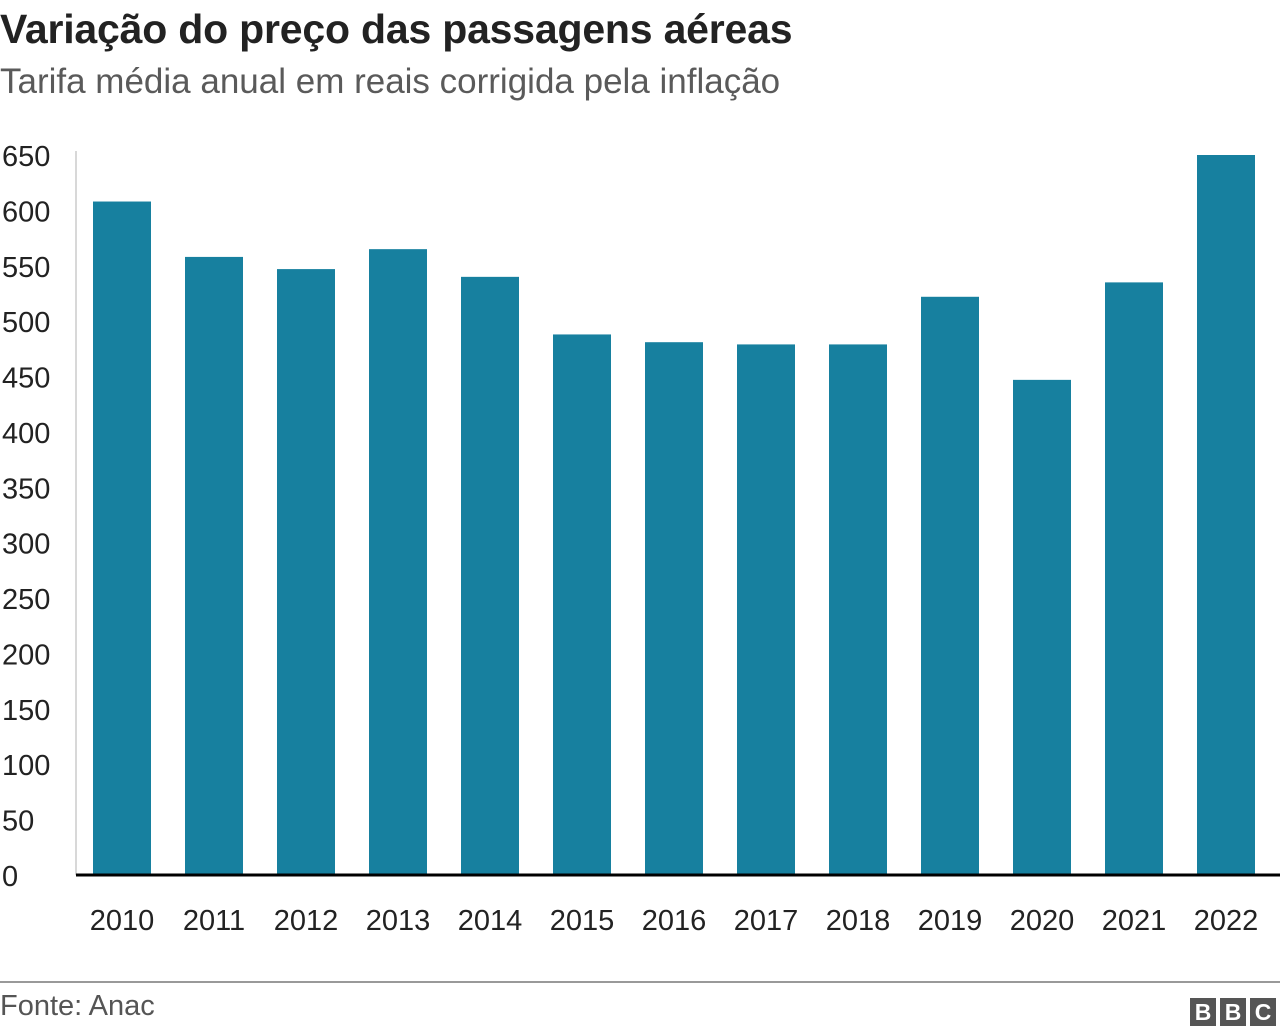  I want to click on x-tick-label: 2018, so click(858, 921).